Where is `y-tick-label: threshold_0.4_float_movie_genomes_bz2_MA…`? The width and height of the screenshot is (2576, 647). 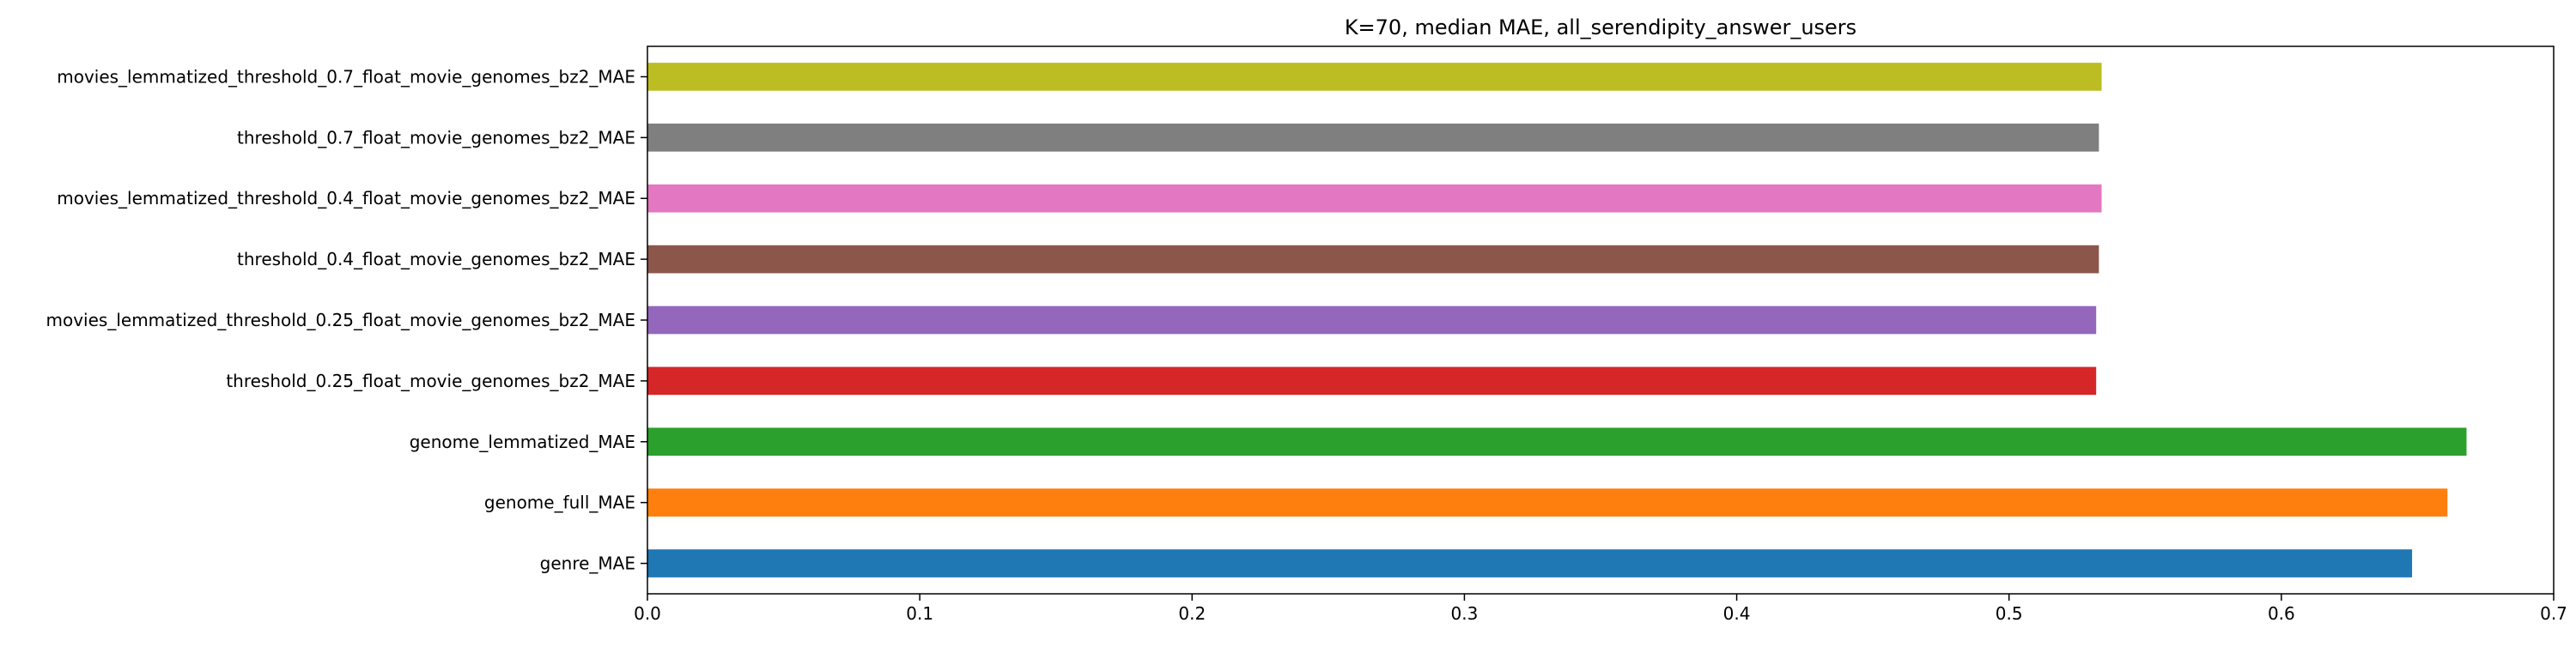 y-tick-label: threshold_0.4_float_movie_genomes_bz2_MA… is located at coordinates (436, 259).